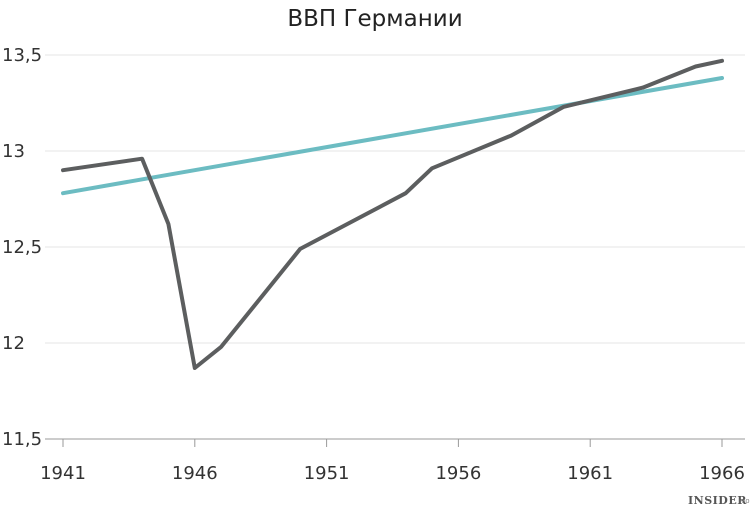  Describe the element at coordinates (195, 473) in the screenshot. I see `x-tick-label: 1946` at that location.